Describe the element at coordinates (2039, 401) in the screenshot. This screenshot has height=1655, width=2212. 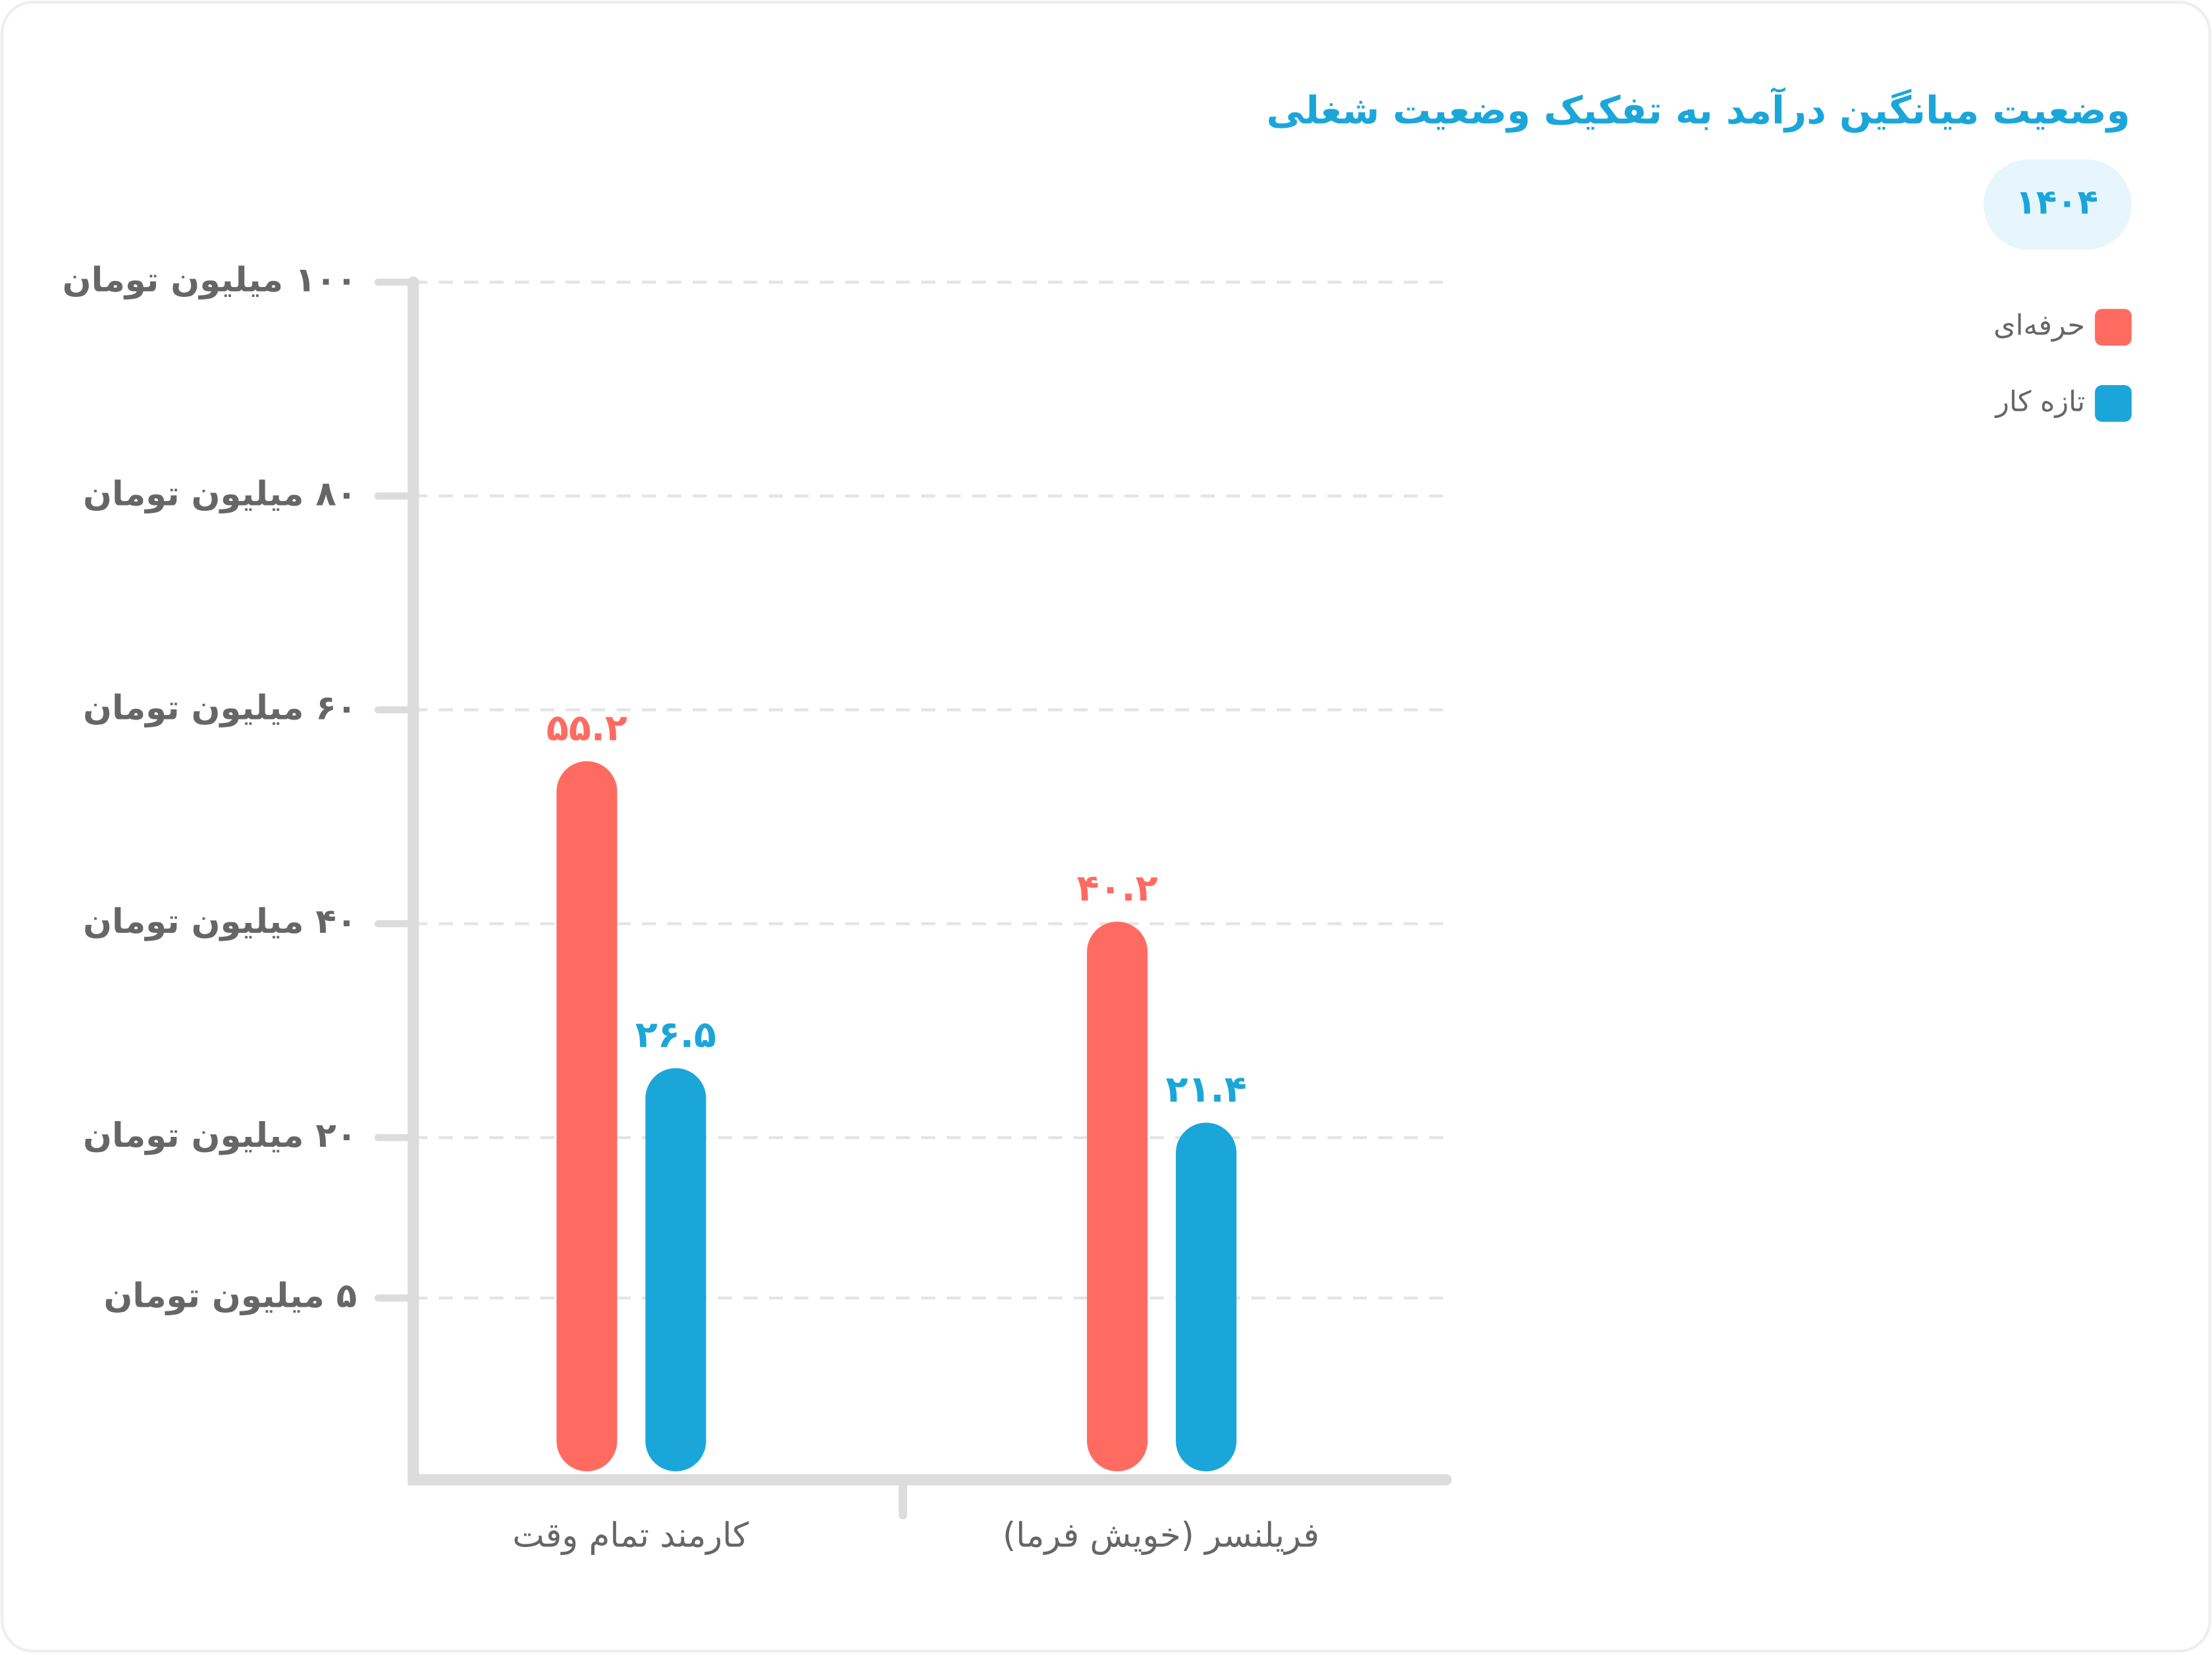
I see `legend-label: تازه کار` at that location.